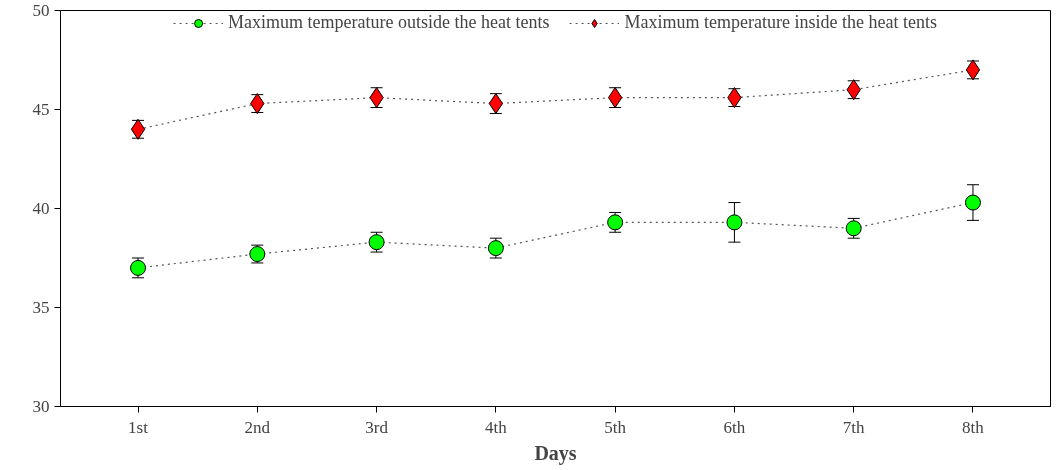 Image resolution: width=1064 pixels, height=470 pixels. I want to click on x-tick-label: 8th, so click(973, 427).